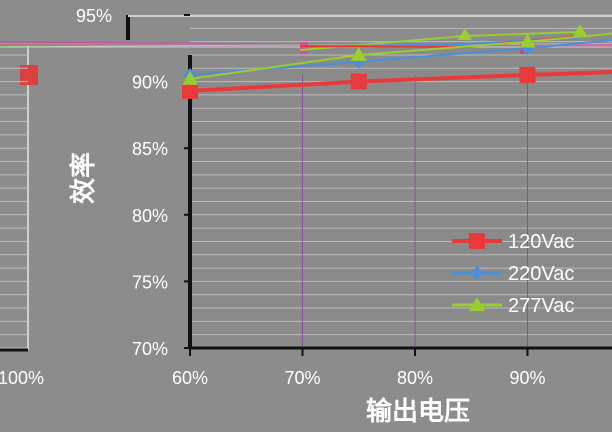  I want to click on legend-marker-triangle, so click(477, 304).